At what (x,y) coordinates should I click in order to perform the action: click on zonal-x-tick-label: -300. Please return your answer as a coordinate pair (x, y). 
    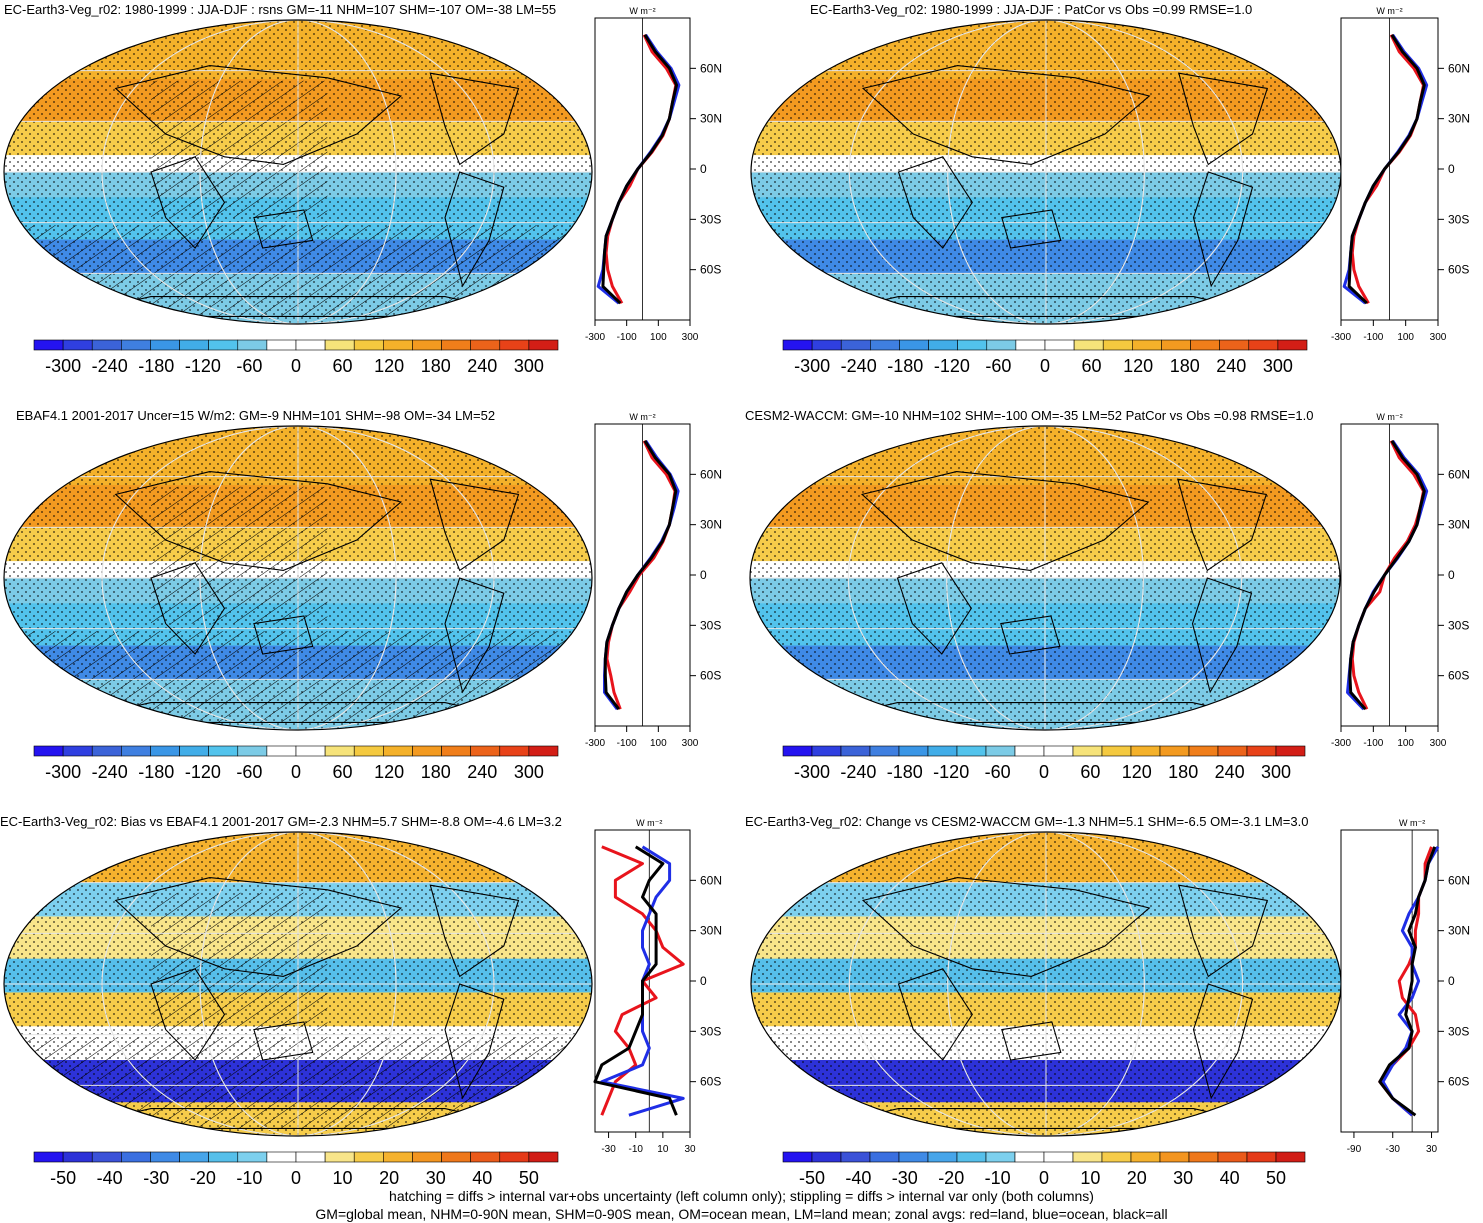
    Looking at the image, I should click on (595, 337).